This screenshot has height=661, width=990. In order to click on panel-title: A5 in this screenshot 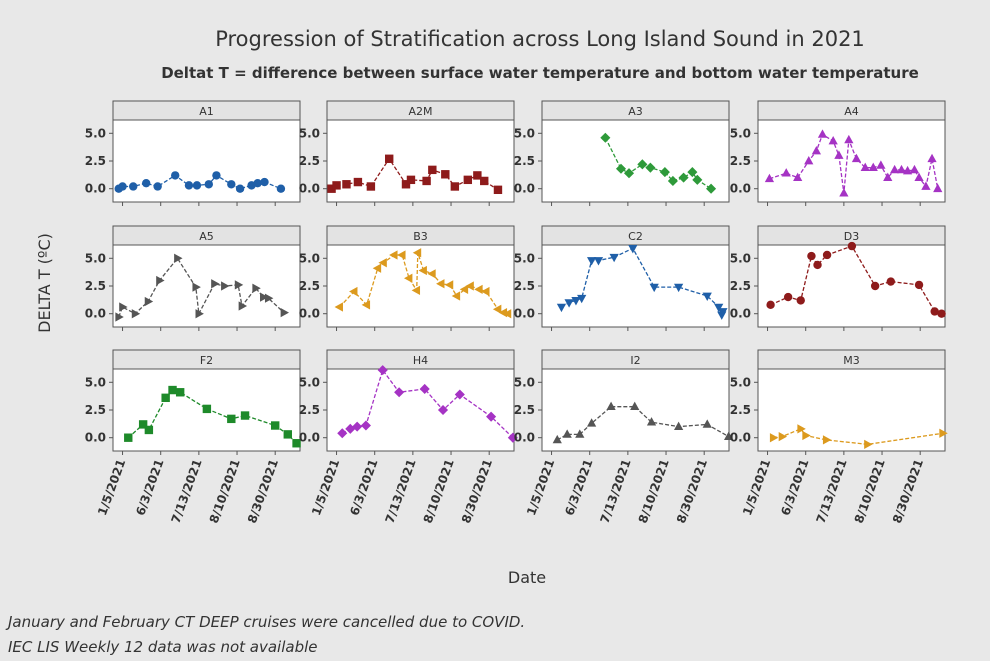, I will do `click(206, 236)`.